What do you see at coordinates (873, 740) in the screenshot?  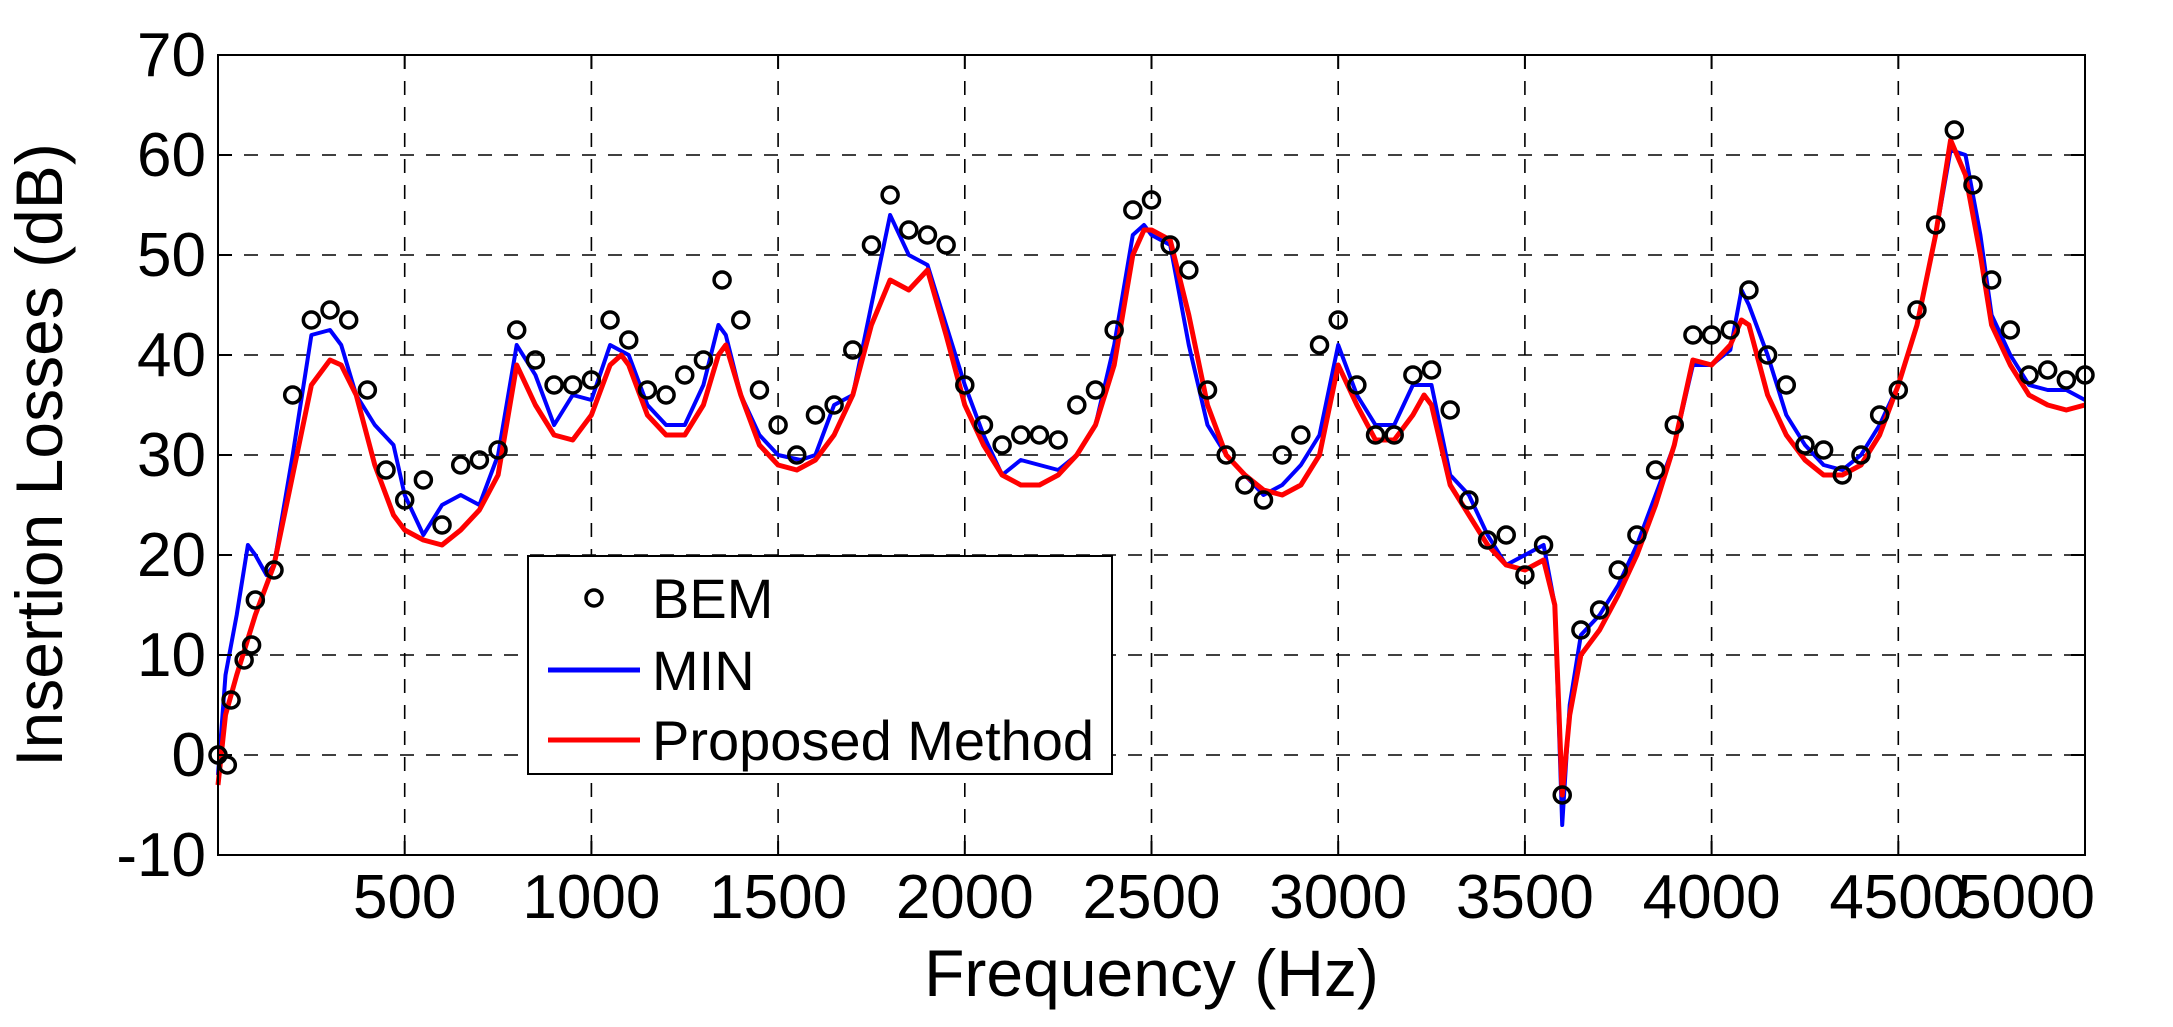 I see `legend-label: Proposed Method` at bounding box center [873, 740].